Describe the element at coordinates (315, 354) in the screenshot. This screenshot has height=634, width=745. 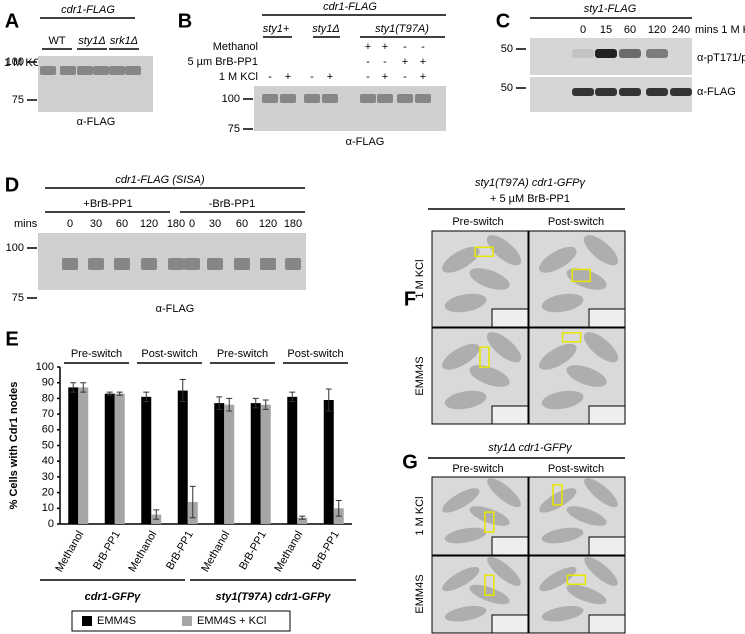
I see `group-label: Post-switch` at that location.